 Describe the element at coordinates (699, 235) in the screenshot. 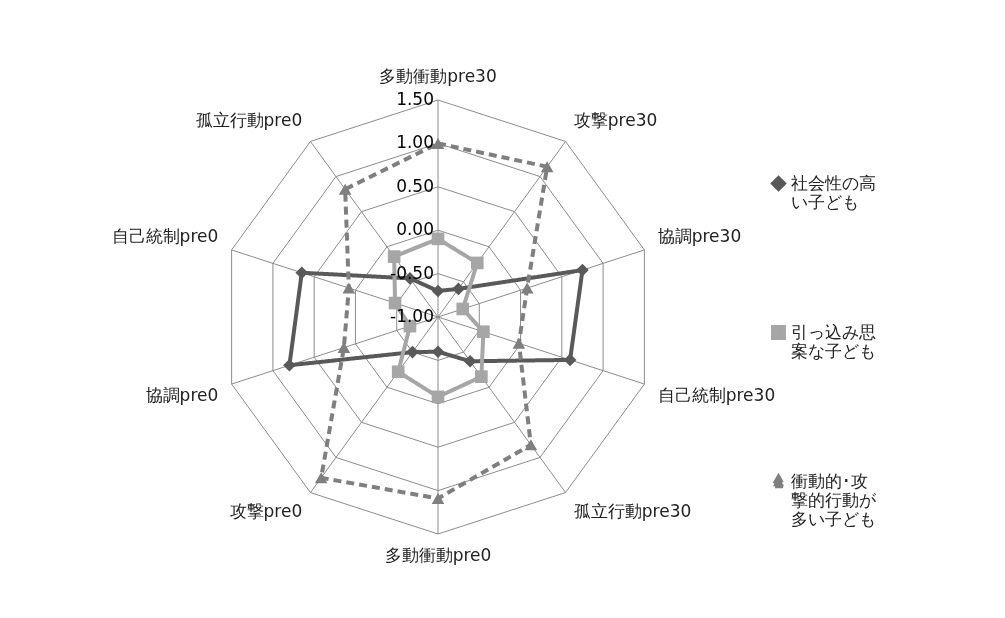

I see `spoke-label: 協調pre30` at that location.